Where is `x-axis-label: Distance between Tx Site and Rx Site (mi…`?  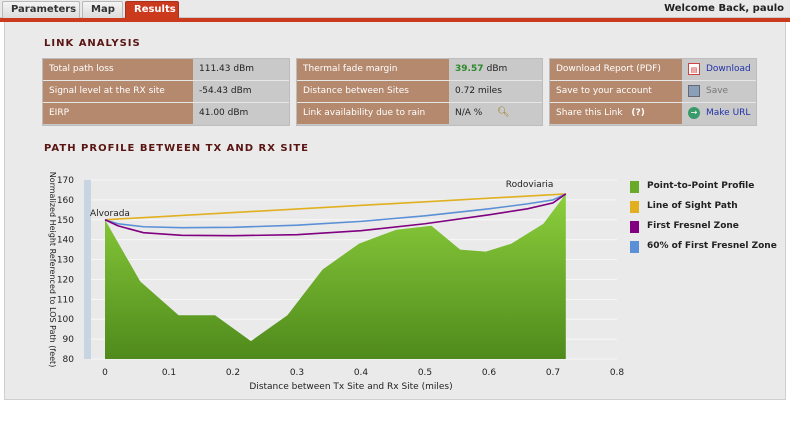
x-axis-label: Distance between Tx Site and Rx Site (mi… is located at coordinates (350, 387).